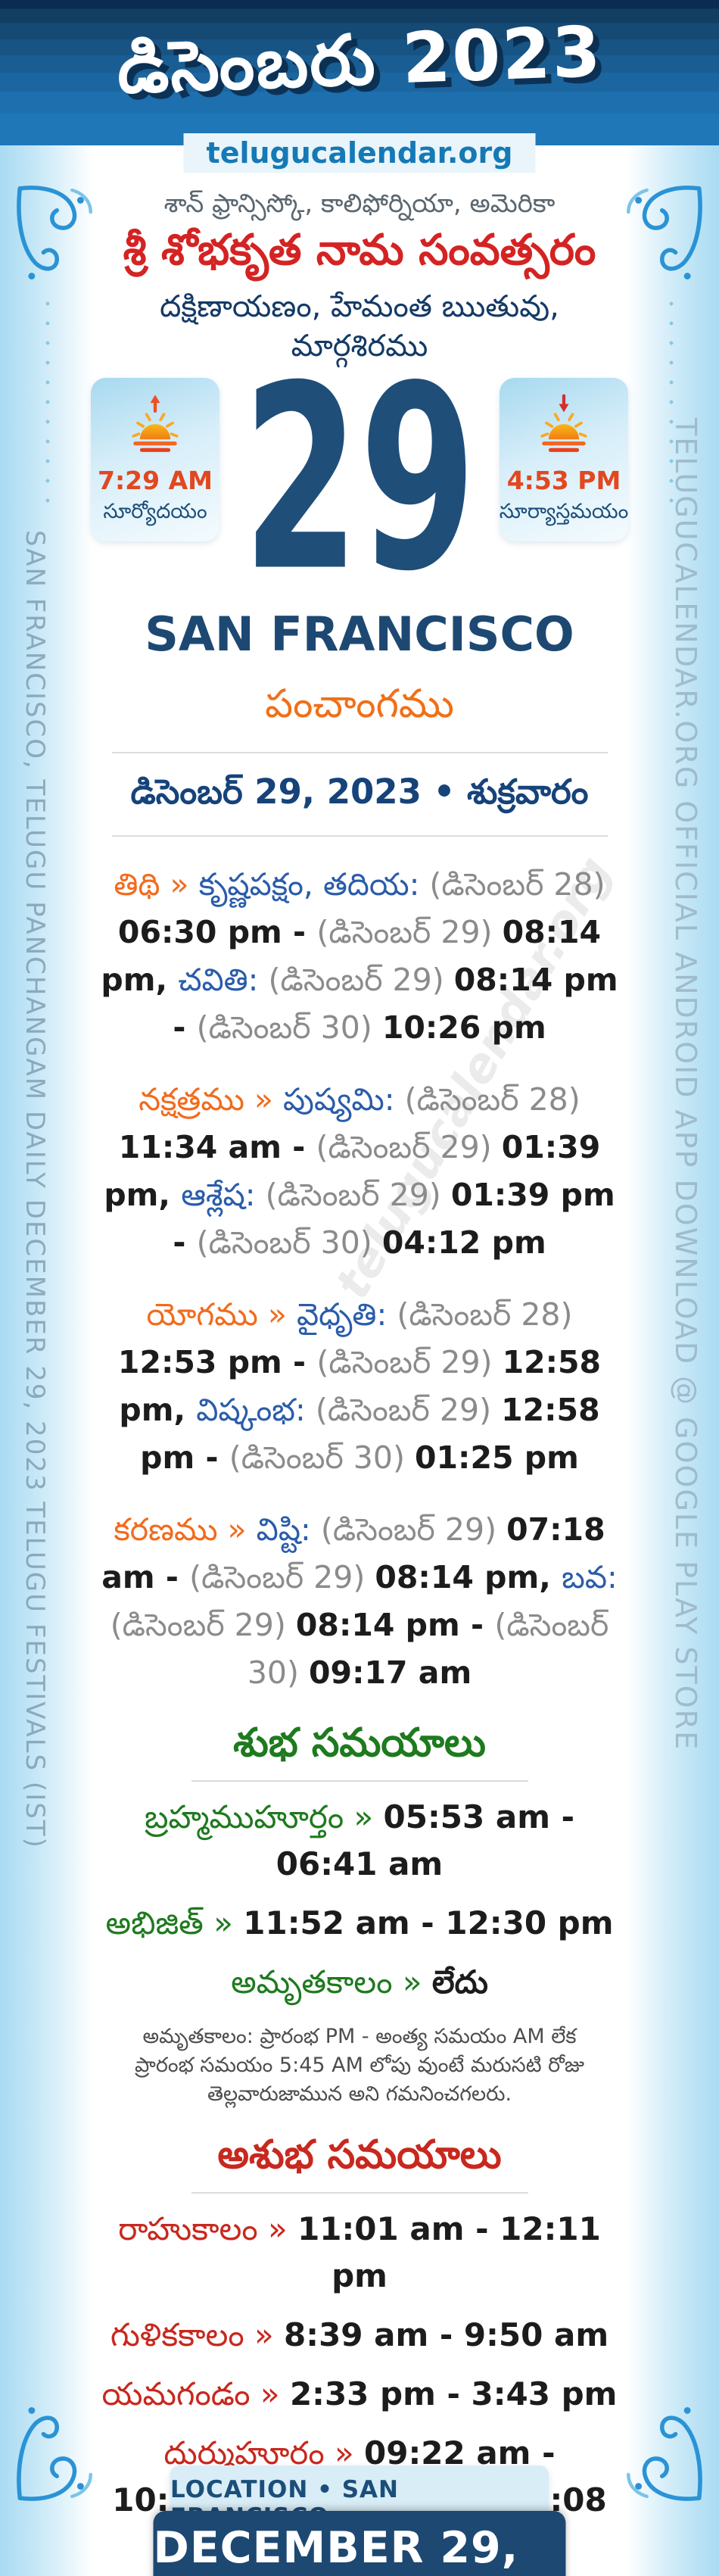 Image resolution: width=719 pixels, height=2576 pixels. What do you see at coordinates (155, 423) in the screenshot?
I see `sunrise-icon` at bounding box center [155, 423].